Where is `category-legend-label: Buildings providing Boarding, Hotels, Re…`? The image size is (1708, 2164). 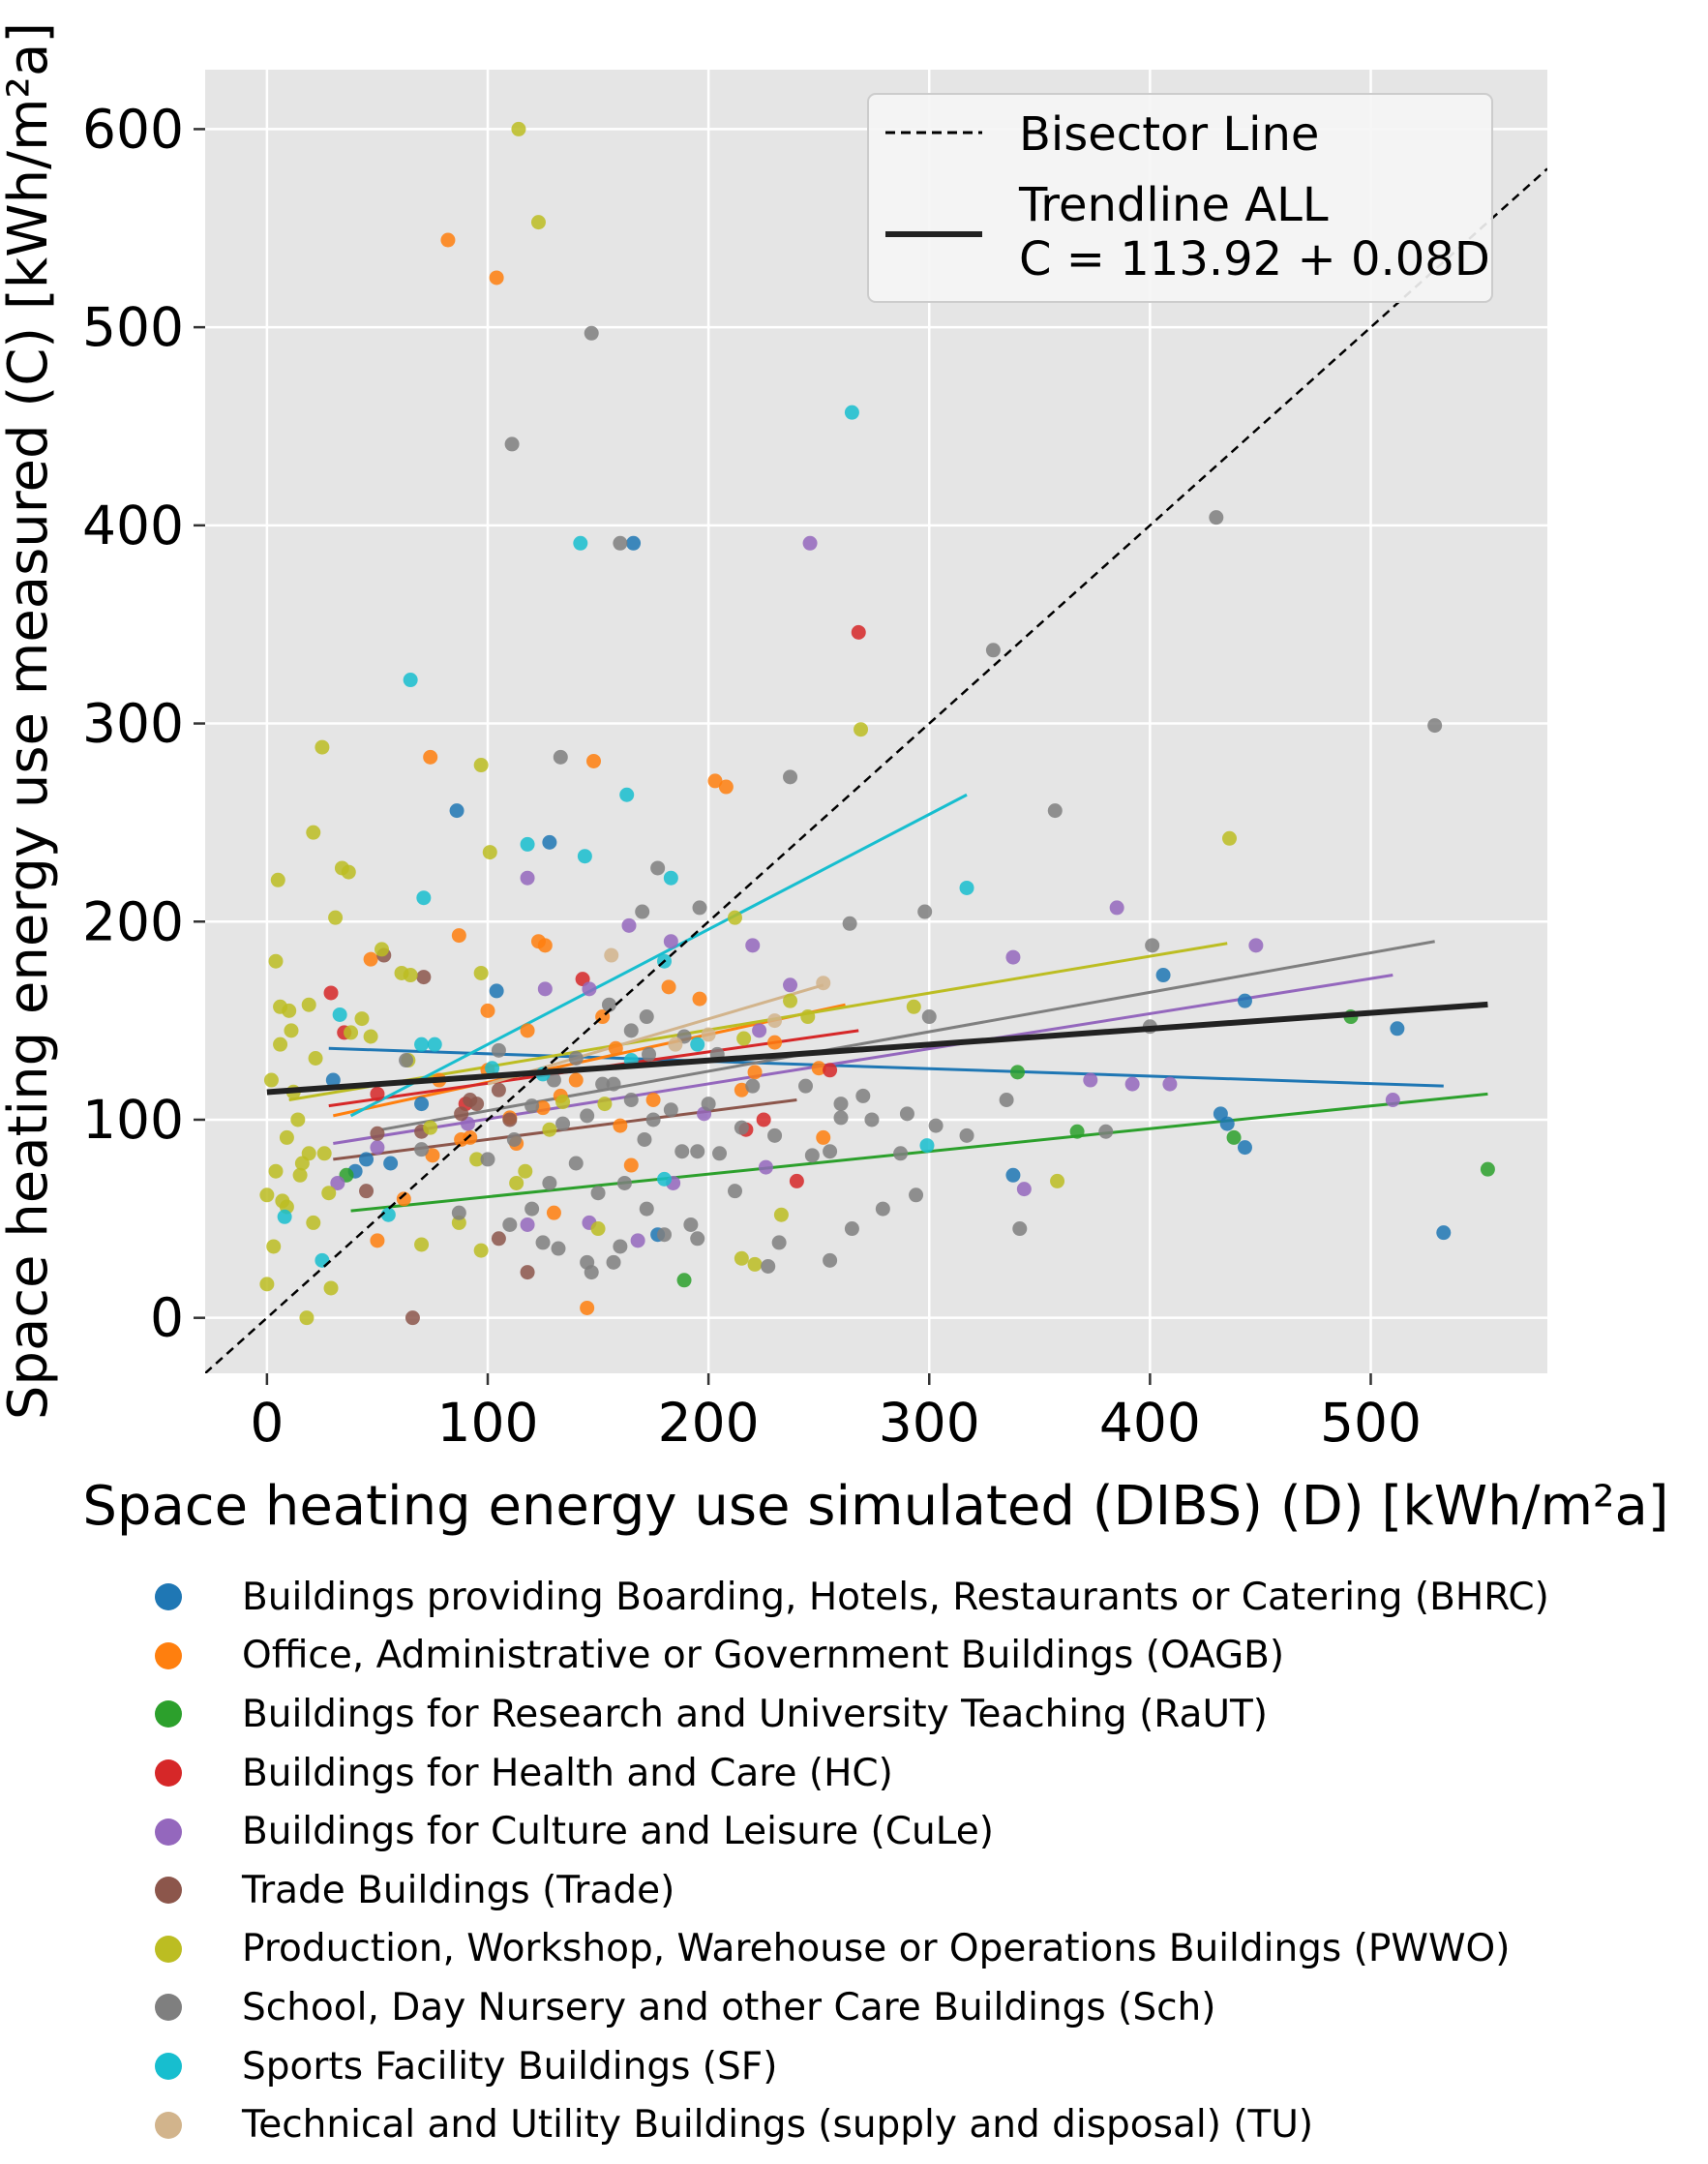 category-legend-label: Buildings providing Boarding, Hotels, Re… is located at coordinates (895, 1597).